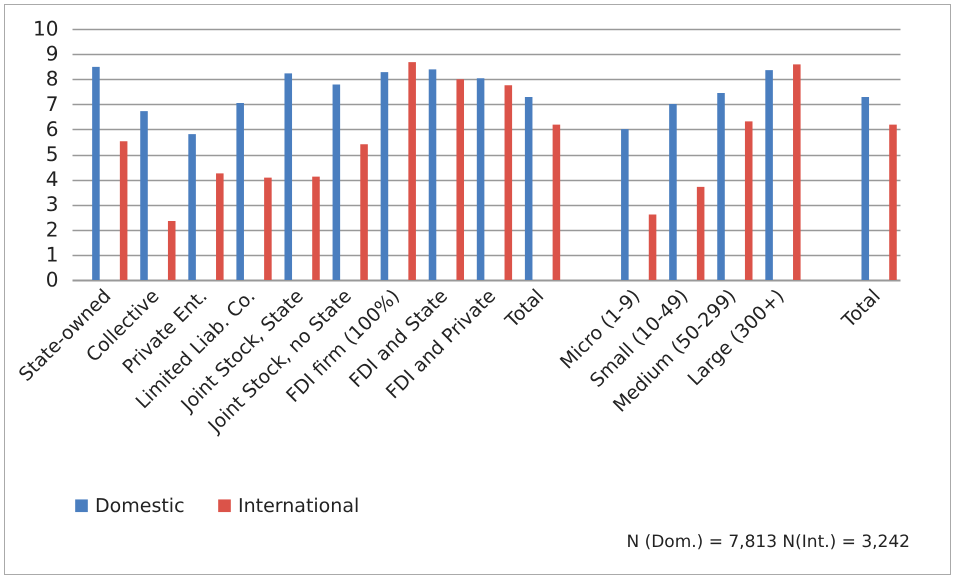  What do you see at coordinates (52, 104) in the screenshot?
I see `y-tick-label: 7` at bounding box center [52, 104].